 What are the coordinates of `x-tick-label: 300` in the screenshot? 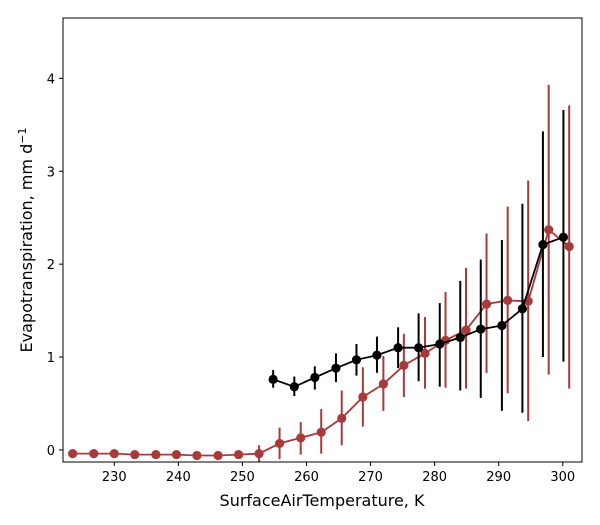 It's located at (562, 477).